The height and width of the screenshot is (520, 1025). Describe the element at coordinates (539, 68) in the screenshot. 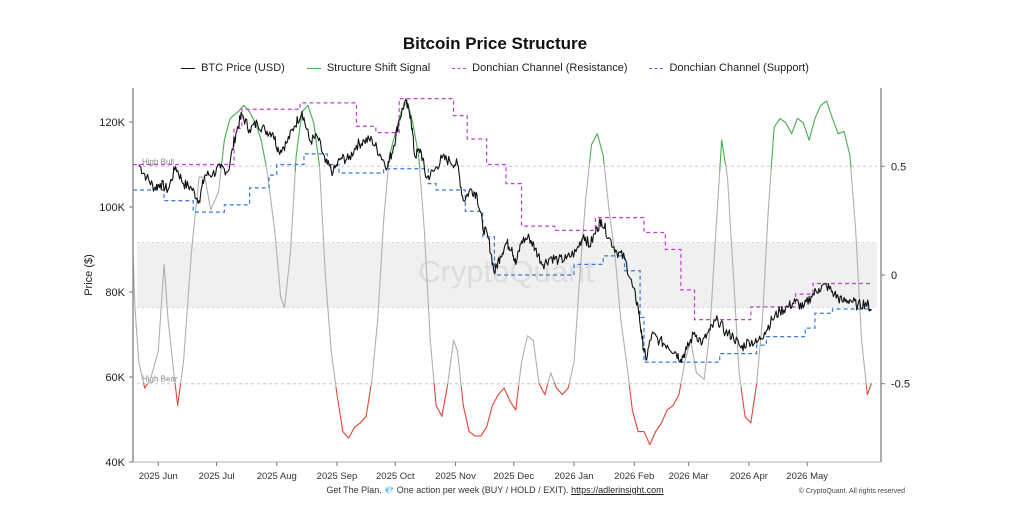

I see `legend-item-donchian-resistance: Donchian Channel (Resistance)` at that location.